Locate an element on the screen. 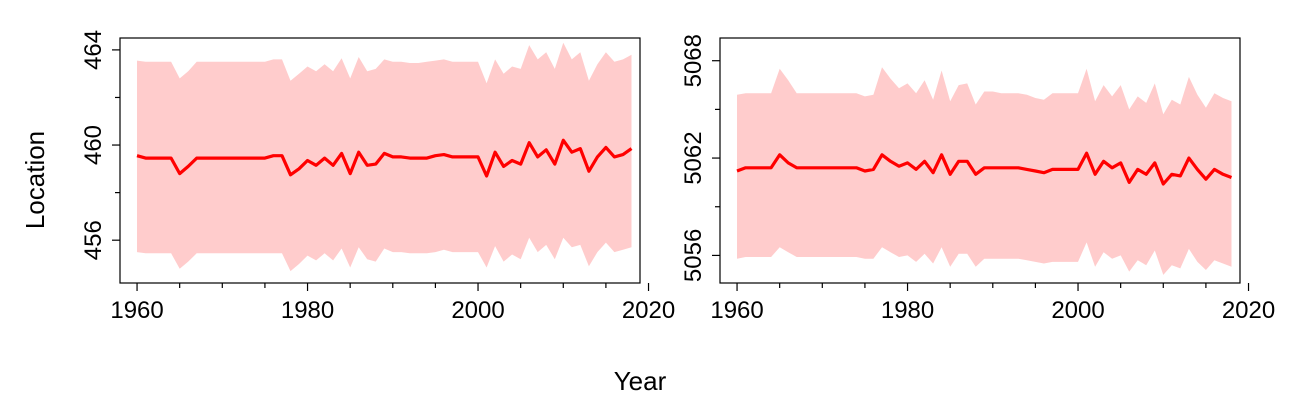 The height and width of the screenshot is (400, 1300). y-tick-label: 5056 is located at coordinates (693, 255).